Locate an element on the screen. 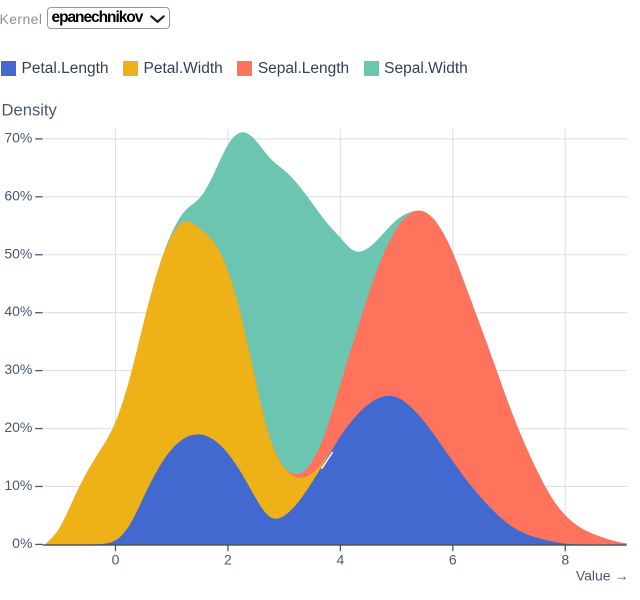  svg-text: 0% is located at coordinates (22, 543).